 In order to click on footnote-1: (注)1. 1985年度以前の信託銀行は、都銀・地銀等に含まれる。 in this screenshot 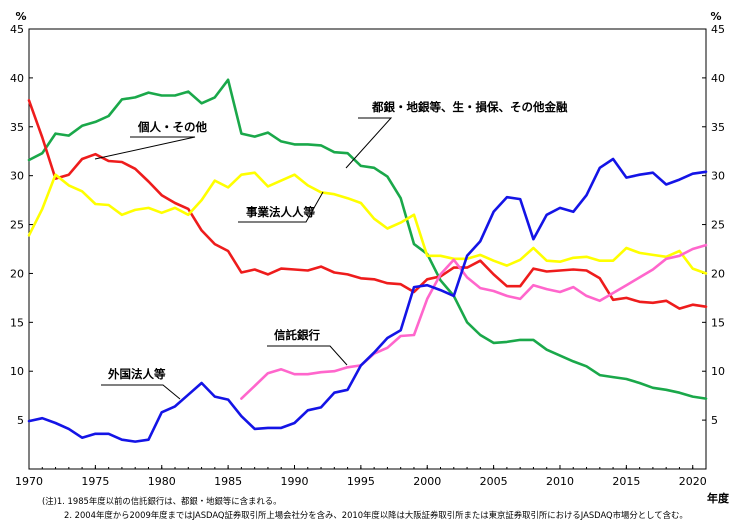, I will do `click(162, 501)`.